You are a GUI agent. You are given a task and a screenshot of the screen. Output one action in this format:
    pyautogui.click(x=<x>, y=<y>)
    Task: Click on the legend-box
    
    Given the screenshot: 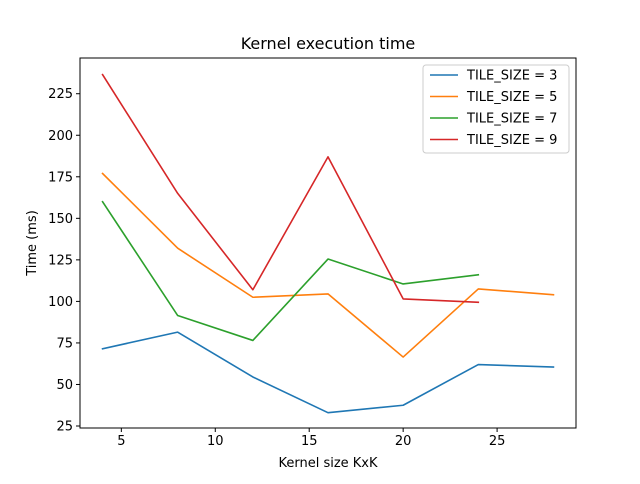 What is the action you would take?
    pyautogui.click(x=496, y=109)
    